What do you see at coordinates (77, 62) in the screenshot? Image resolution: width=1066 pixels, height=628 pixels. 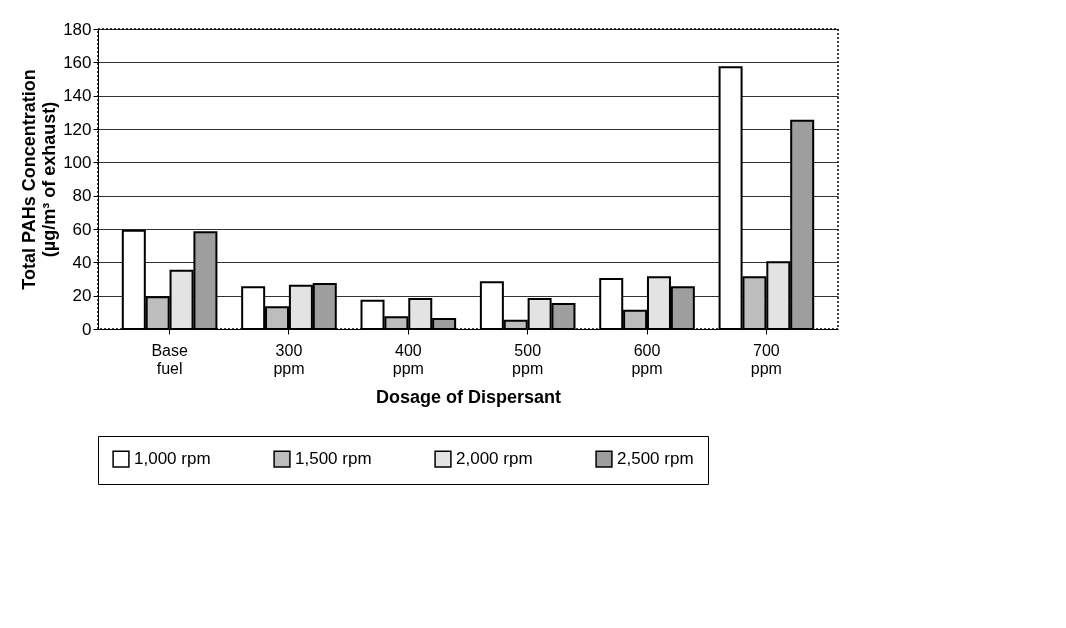 I see `y-tick-label: 160` at bounding box center [77, 62].